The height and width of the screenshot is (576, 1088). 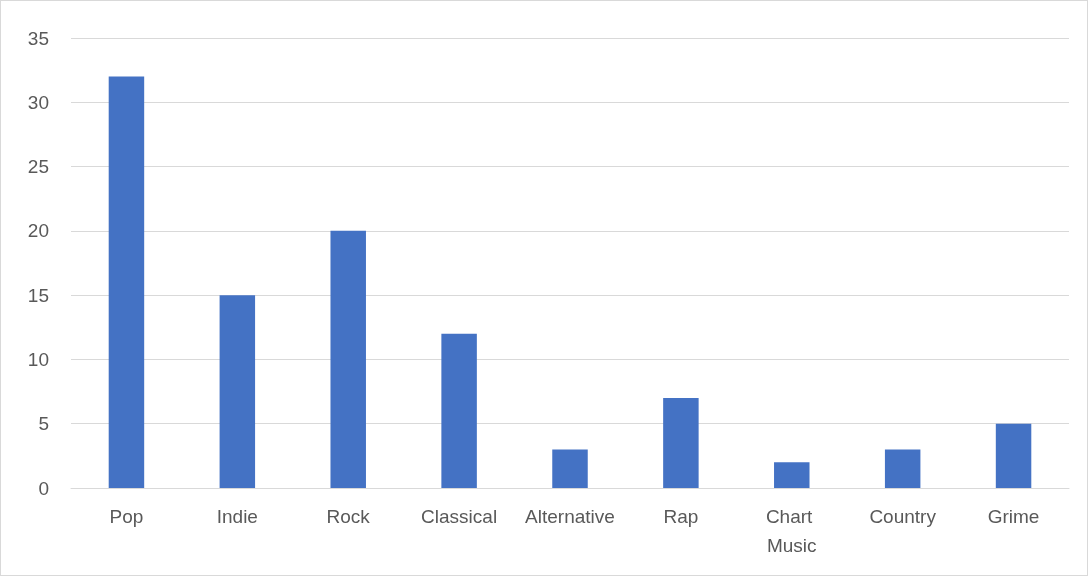 What do you see at coordinates (570, 516) in the screenshot?
I see `x-tick-label: Alternative` at bounding box center [570, 516].